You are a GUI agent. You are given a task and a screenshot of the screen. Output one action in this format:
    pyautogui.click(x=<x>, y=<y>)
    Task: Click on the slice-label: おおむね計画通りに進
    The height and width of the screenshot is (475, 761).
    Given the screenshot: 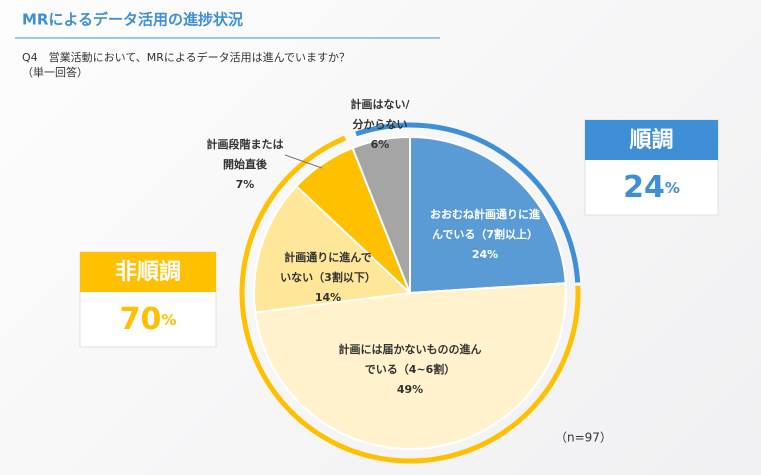 What is the action you would take?
    pyautogui.click(x=485, y=214)
    